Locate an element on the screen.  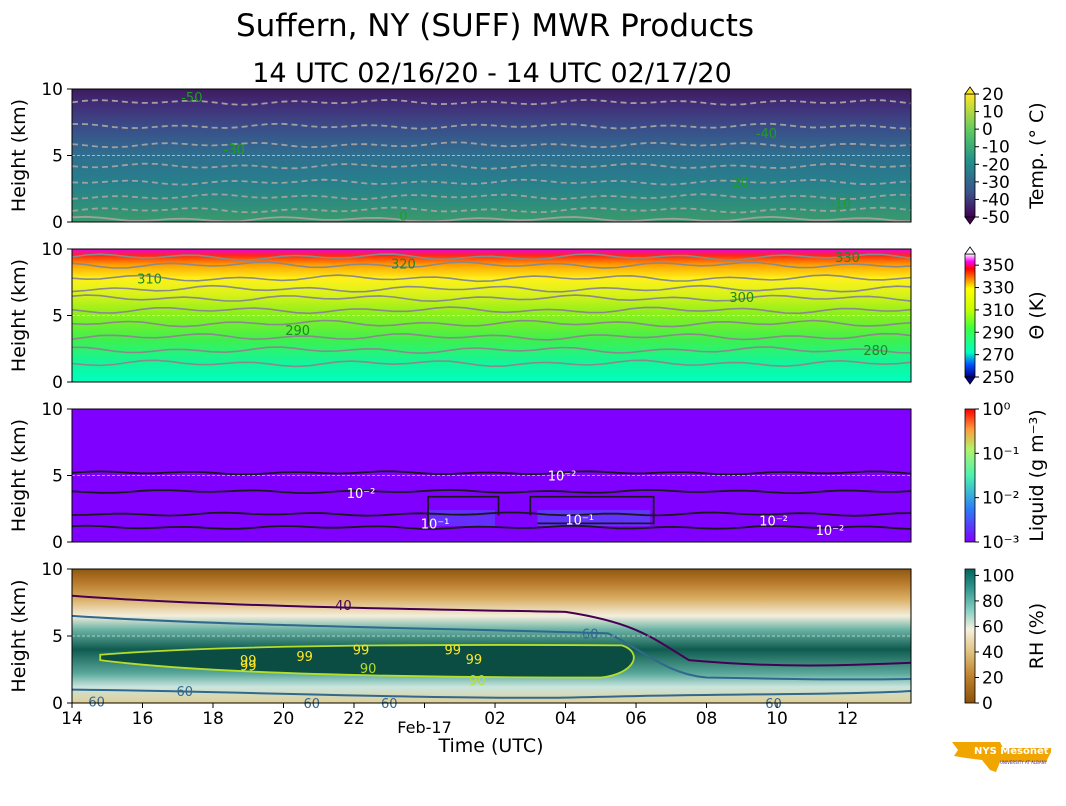
x-tick-label: 16 is located at coordinates (143, 719).